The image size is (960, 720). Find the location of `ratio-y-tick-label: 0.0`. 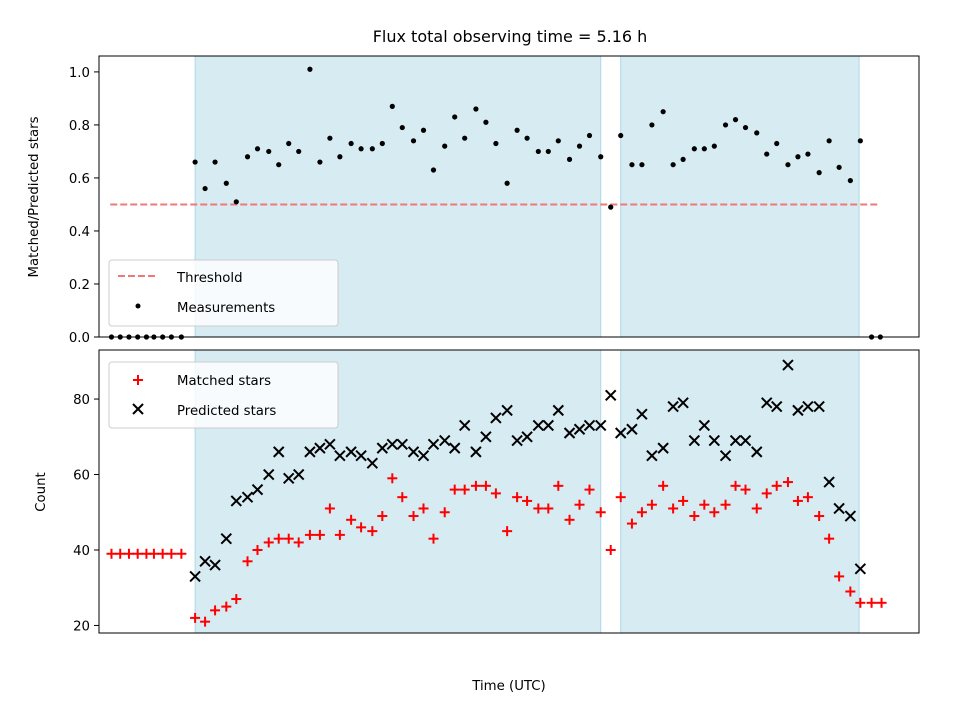

ratio-y-tick-label: 0.0 is located at coordinates (79, 338).